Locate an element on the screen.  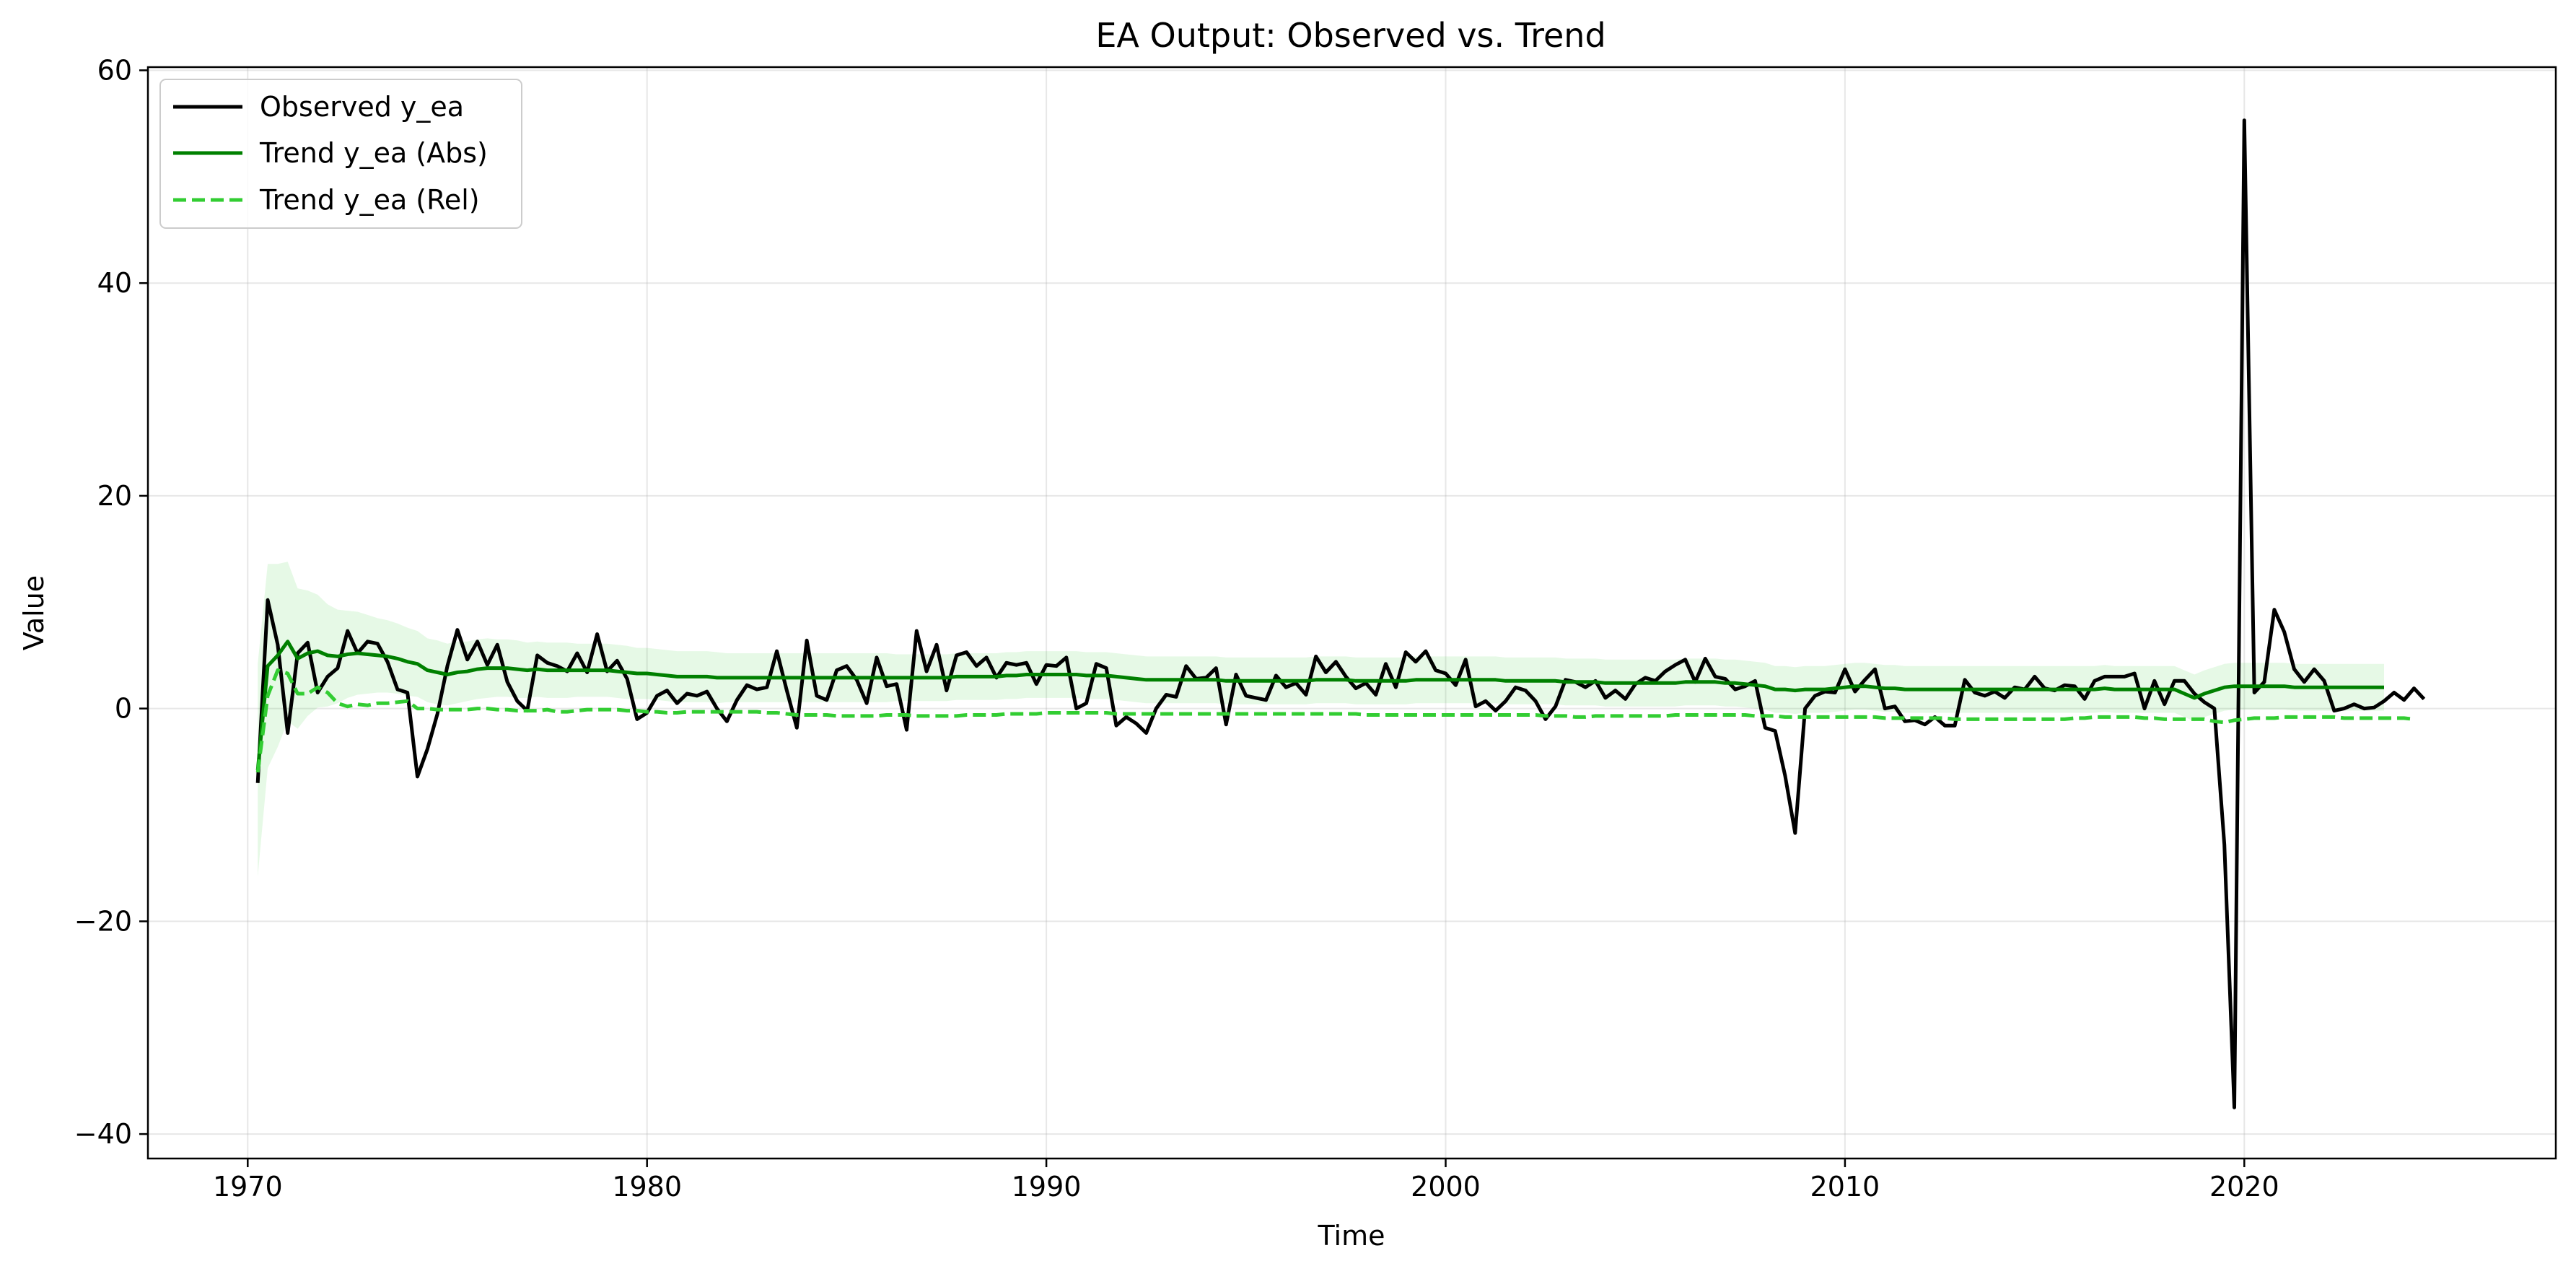
x-axis: 1970 1980 1990 2000 2010 2020 is located at coordinates (1246, 1181).